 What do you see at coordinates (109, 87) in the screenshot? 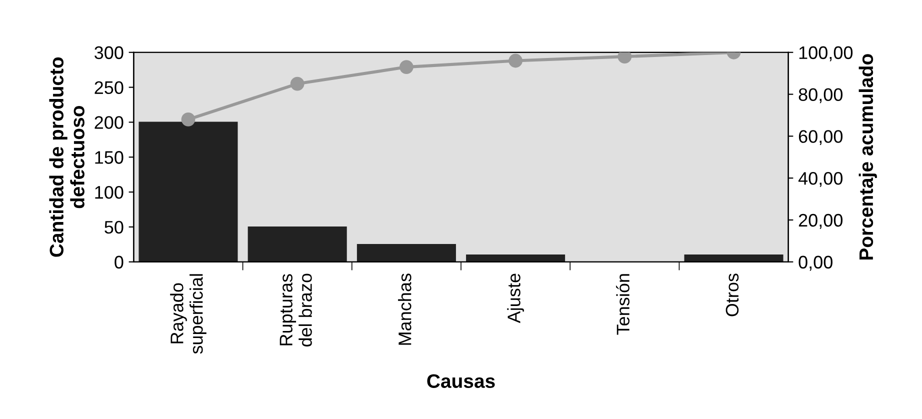
I see `y-tick-label: 250` at bounding box center [109, 87].